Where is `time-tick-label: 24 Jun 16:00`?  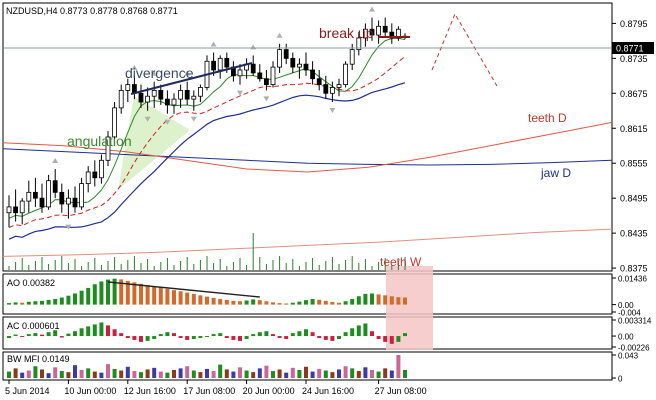 time-tick-label: 24 Jun 16:00 is located at coordinates (328, 391).